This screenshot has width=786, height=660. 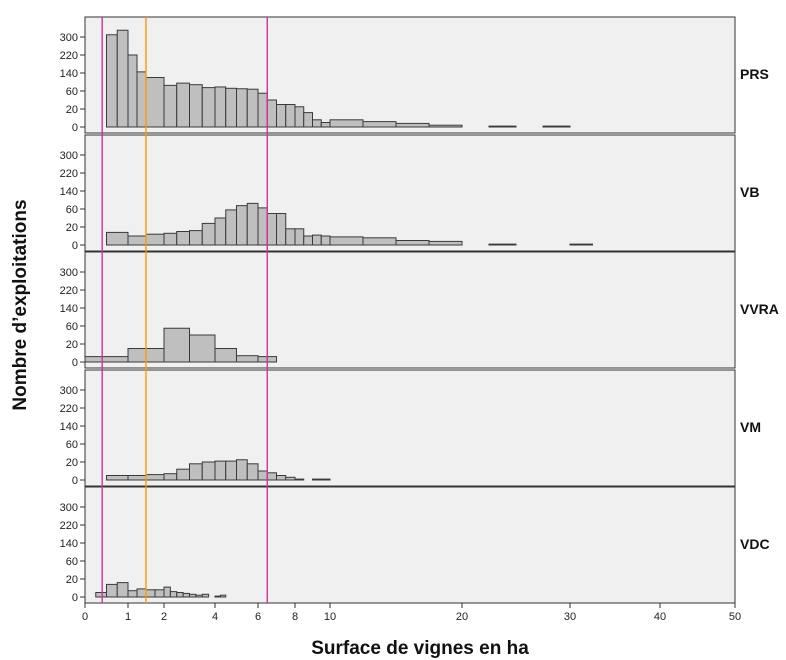 I want to click on x-axis-title: Surface de vignes en ha, so click(x=420, y=648).